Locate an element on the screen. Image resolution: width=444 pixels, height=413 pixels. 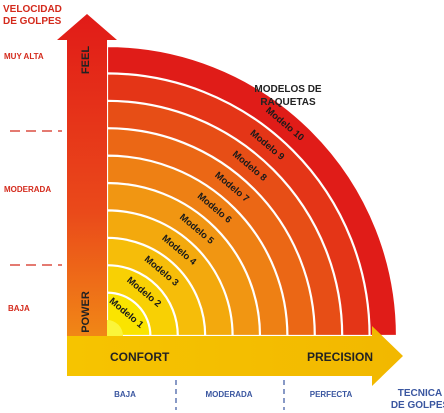
models-title-line2: RAQUETAS is located at coordinates (288, 102).